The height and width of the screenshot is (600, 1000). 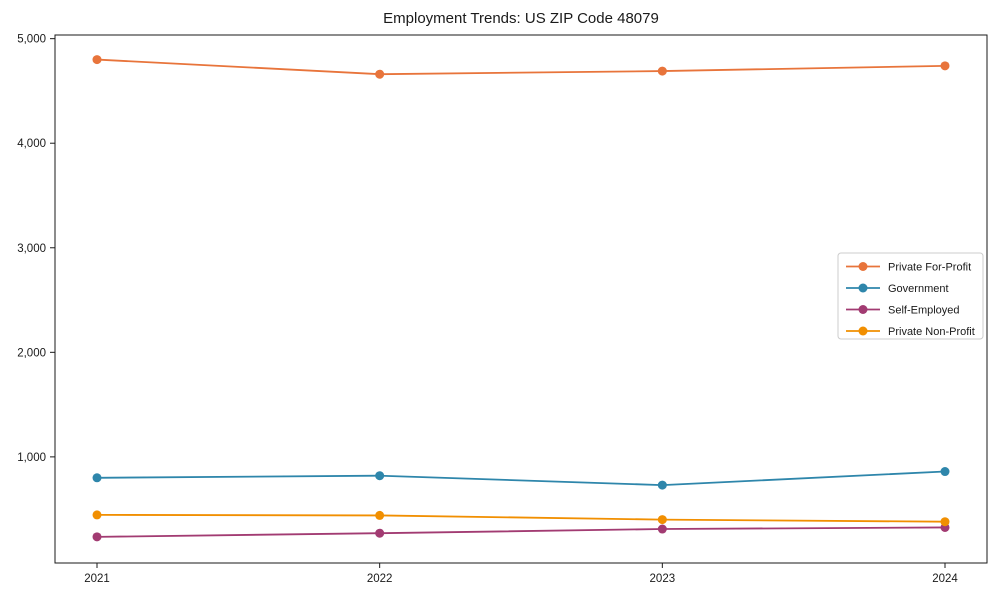 What do you see at coordinates (521, 518) in the screenshot?
I see `series-line-private-non-profit` at bounding box center [521, 518].